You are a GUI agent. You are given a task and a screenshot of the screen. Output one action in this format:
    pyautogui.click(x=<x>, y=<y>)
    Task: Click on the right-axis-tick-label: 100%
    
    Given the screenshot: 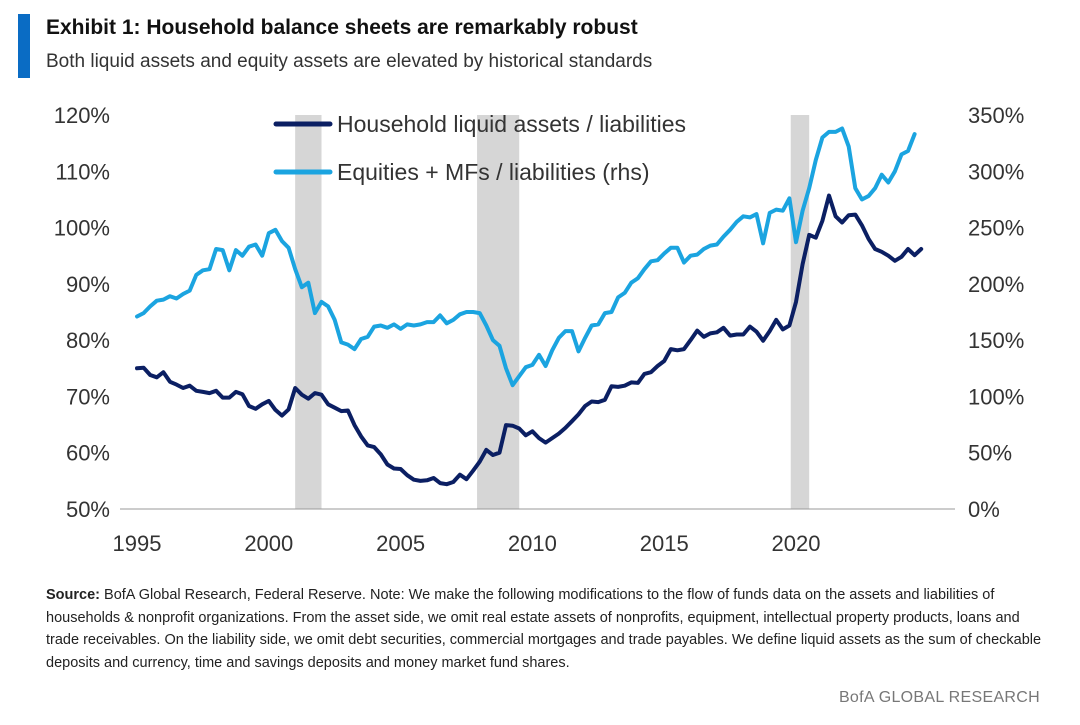 What is the action you would take?
    pyautogui.click(x=996, y=396)
    